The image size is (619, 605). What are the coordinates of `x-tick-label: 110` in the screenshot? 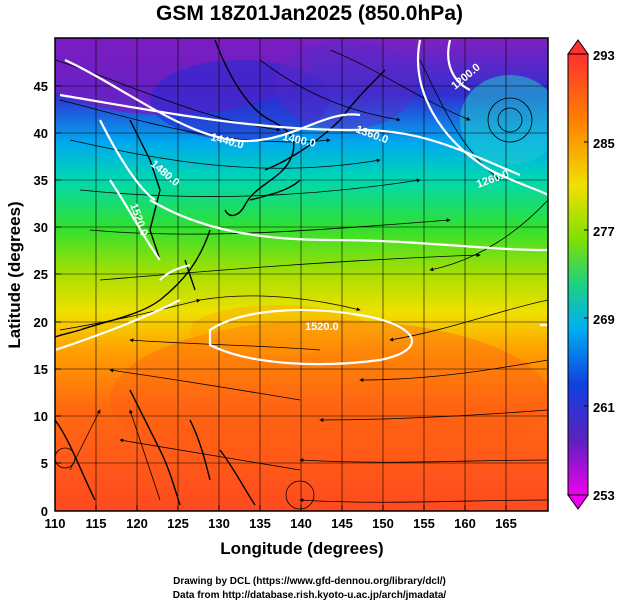 It's located at (55, 523).